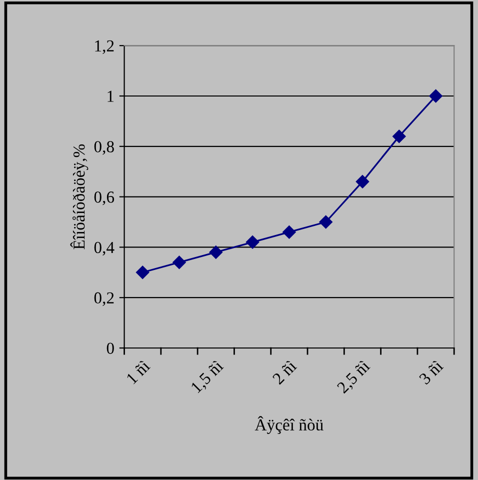 The width and height of the screenshot is (478, 480). What do you see at coordinates (104, 47) in the screenshot?
I see `y-tick-label: 1,2` at bounding box center [104, 47].